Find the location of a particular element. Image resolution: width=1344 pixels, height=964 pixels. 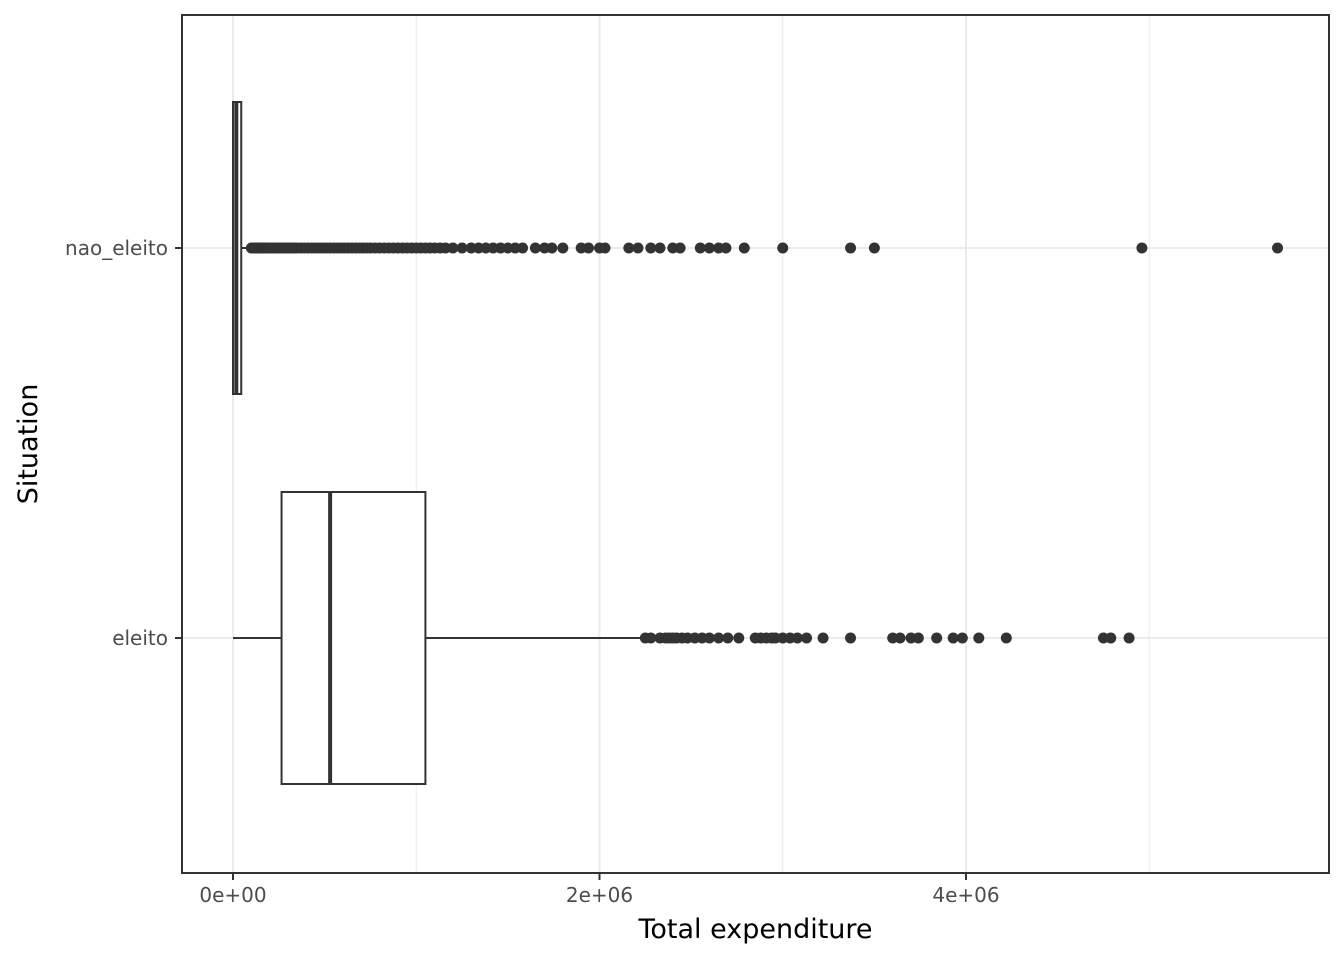

y-tick-label: nao_eleito is located at coordinates (116, 248).